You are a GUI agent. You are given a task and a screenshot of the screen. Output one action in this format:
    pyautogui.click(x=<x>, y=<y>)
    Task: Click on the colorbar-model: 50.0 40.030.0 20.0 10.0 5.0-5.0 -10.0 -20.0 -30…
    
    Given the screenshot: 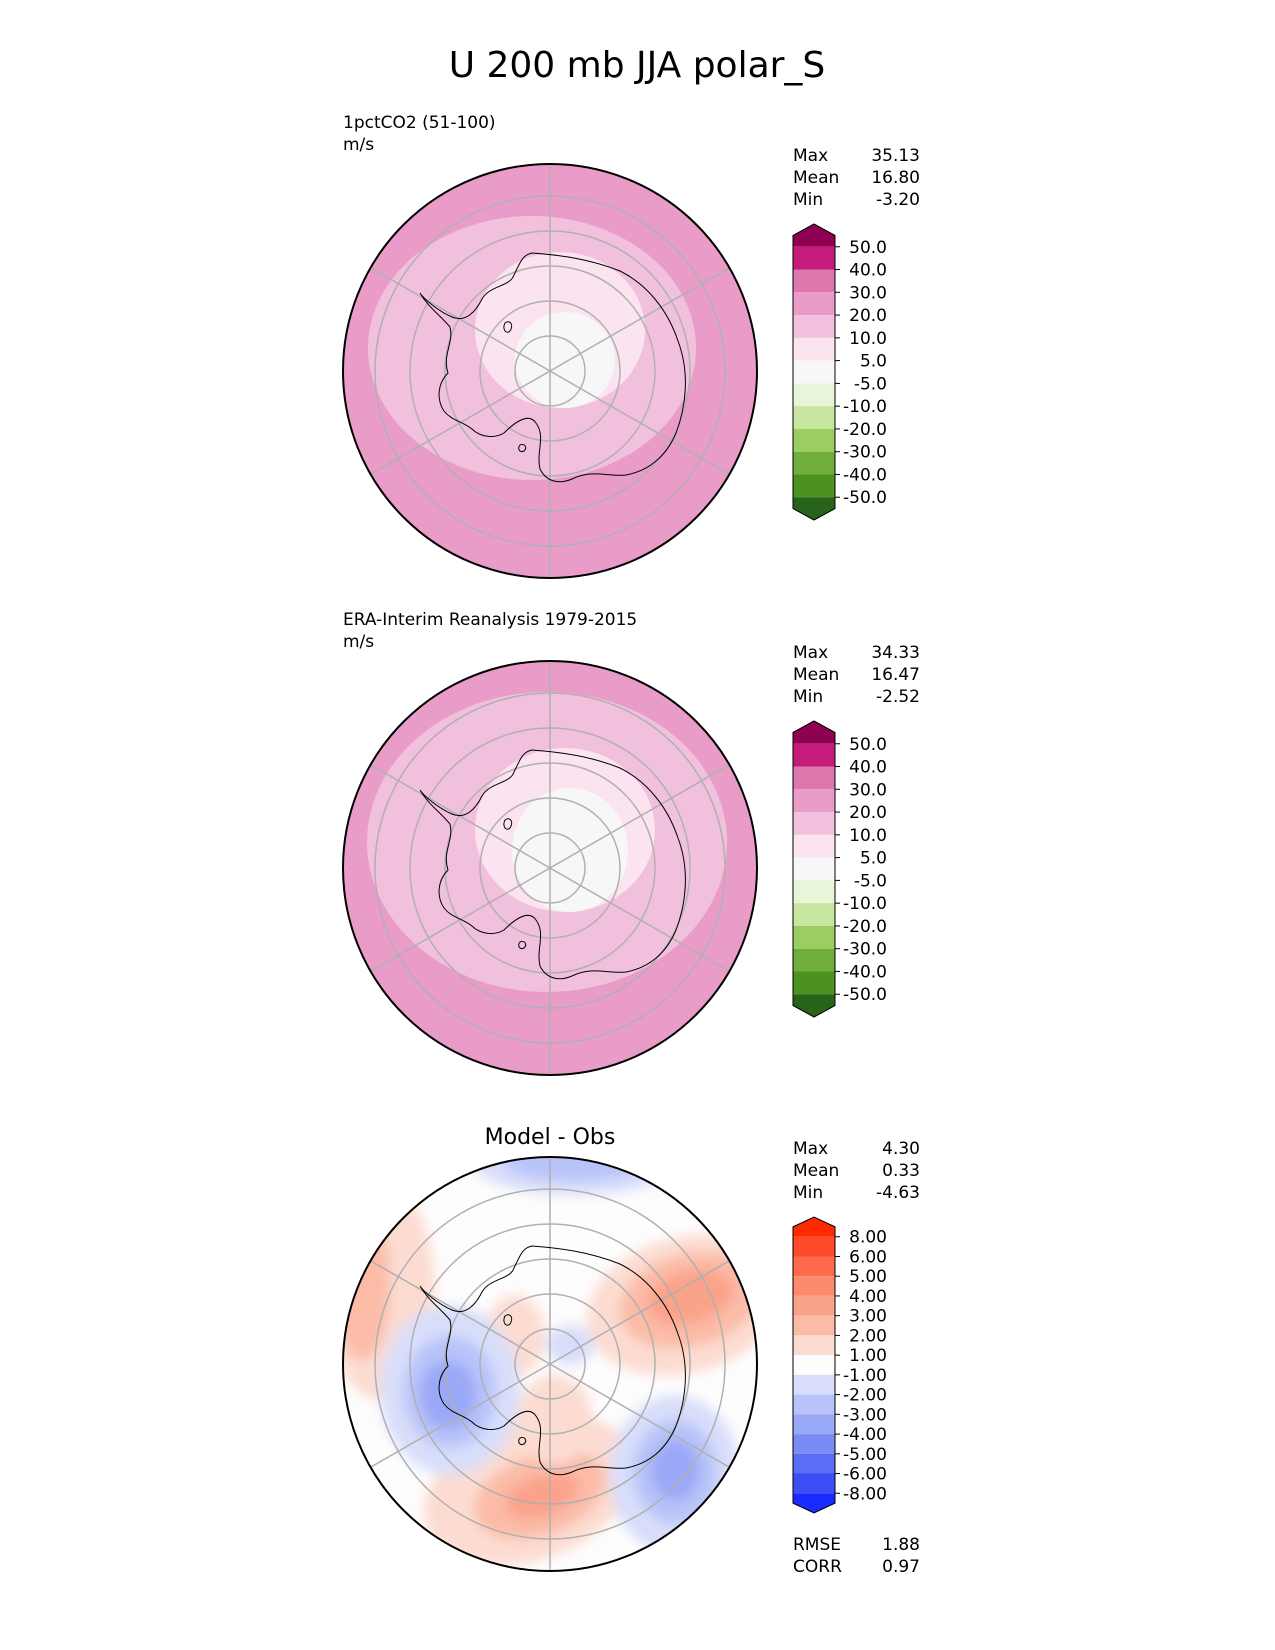 What is the action you would take?
    pyautogui.click(x=839, y=372)
    